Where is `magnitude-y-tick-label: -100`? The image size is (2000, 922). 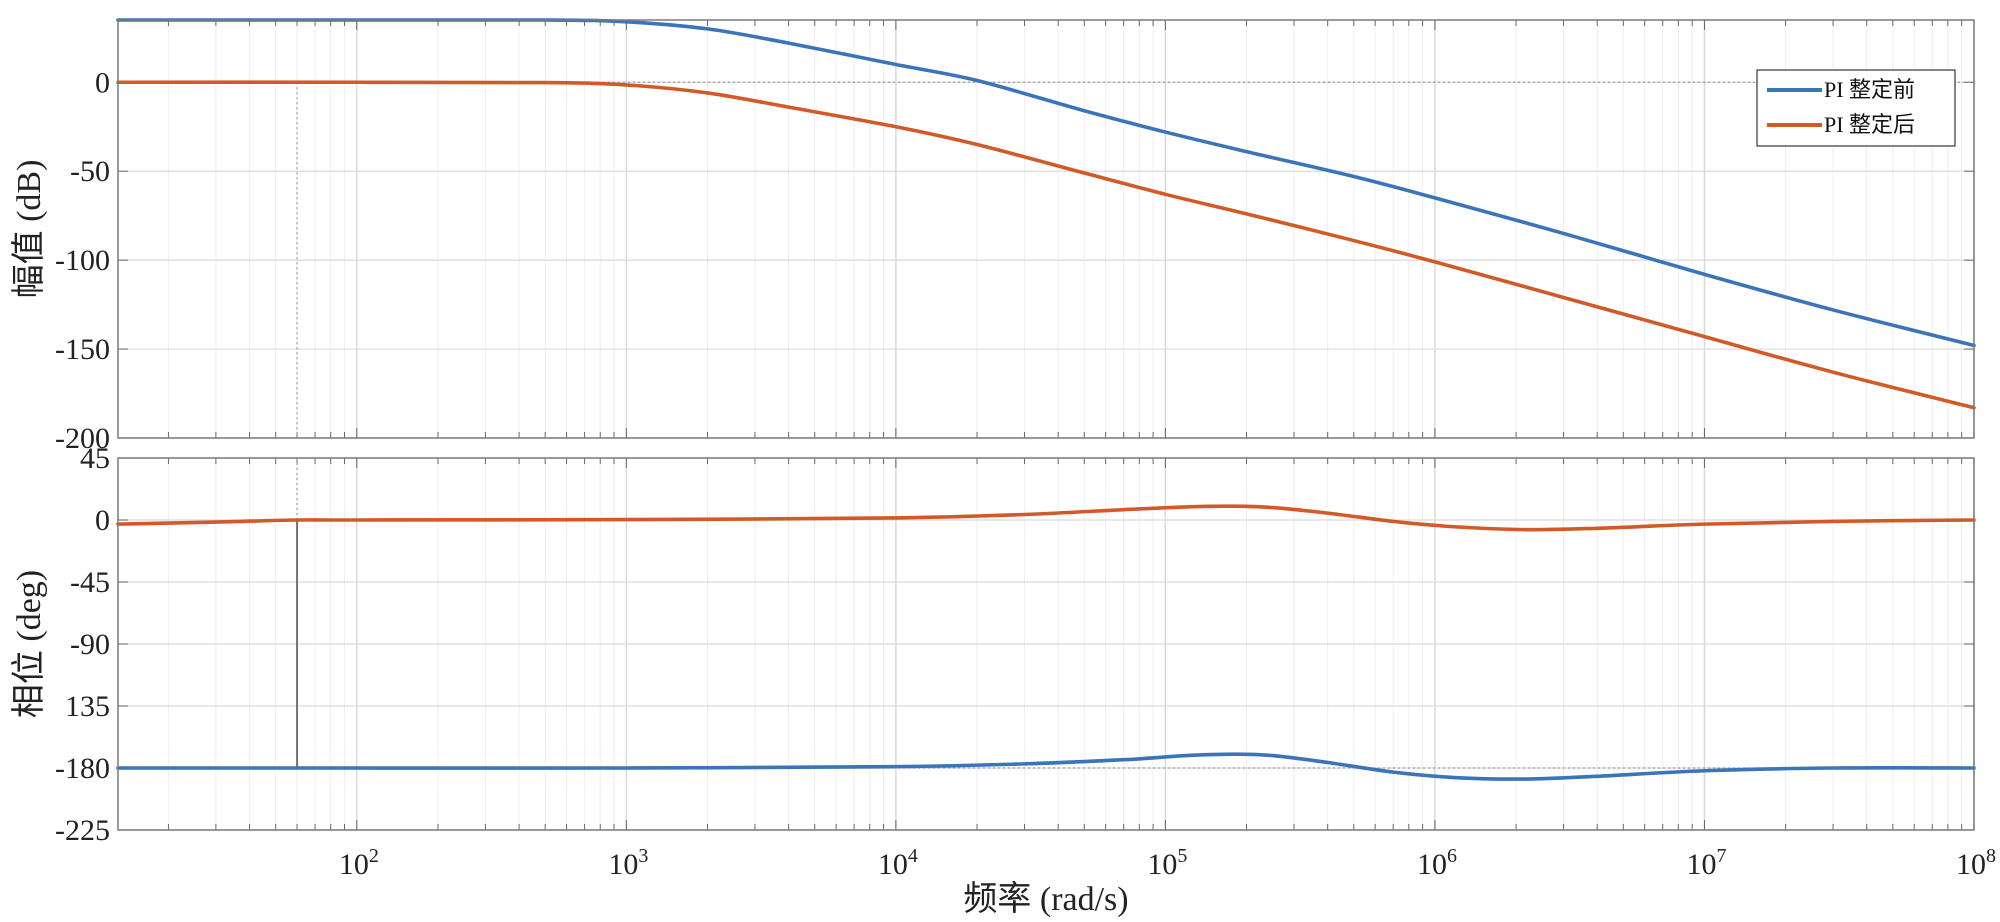 magnitude-y-tick-label: -100 is located at coordinates (82, 260).